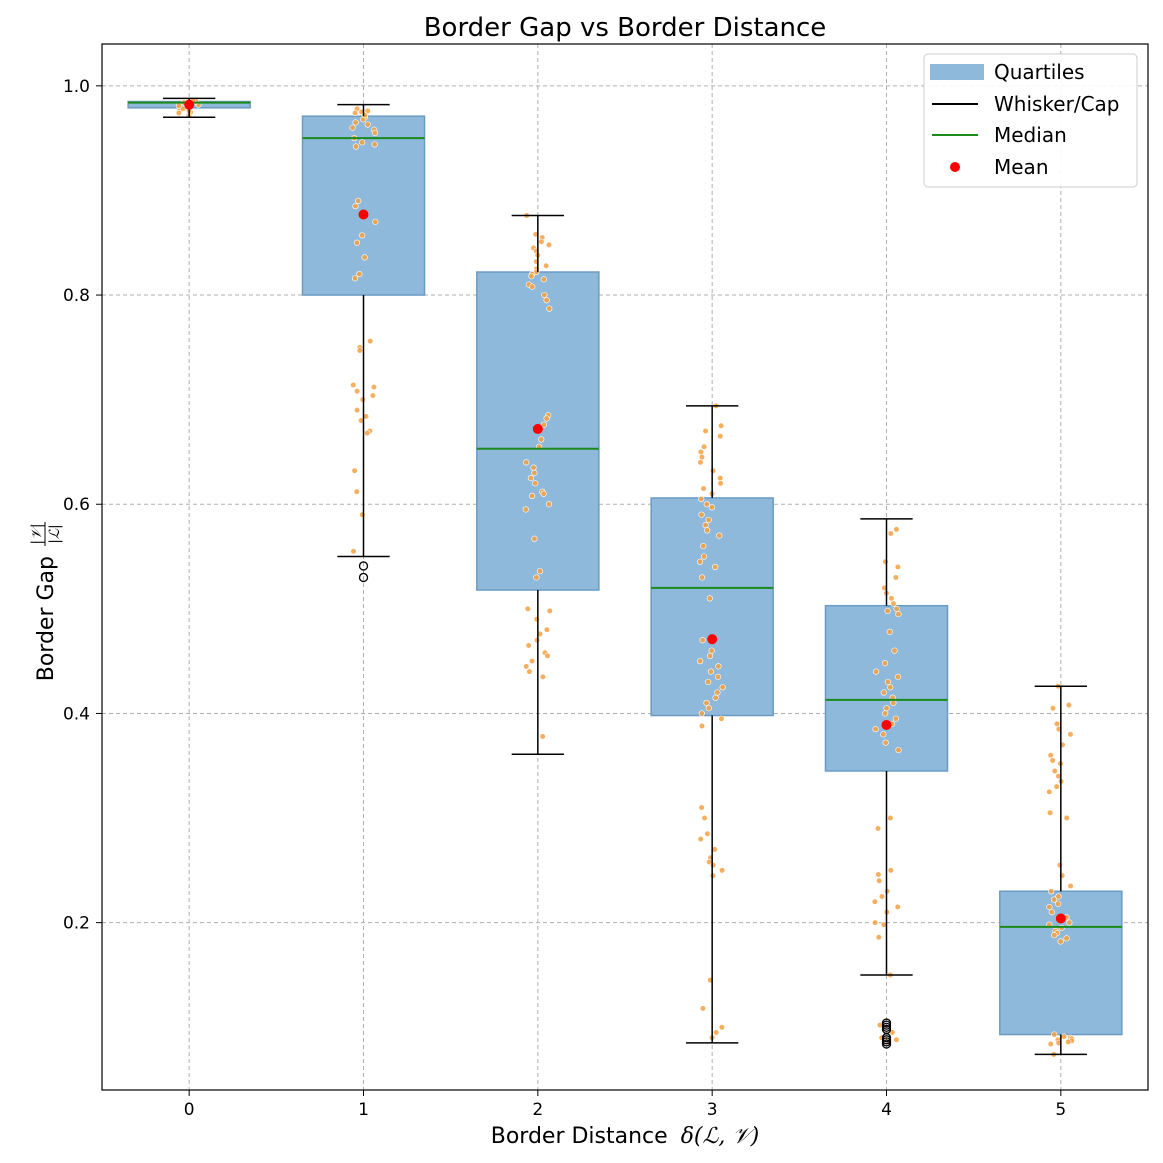 Image resolution: width=1163 pixels, height=1163 pixels. I want to click on legend: Quartiles Whisker/Cap Median Mean, so click(1030, 120).